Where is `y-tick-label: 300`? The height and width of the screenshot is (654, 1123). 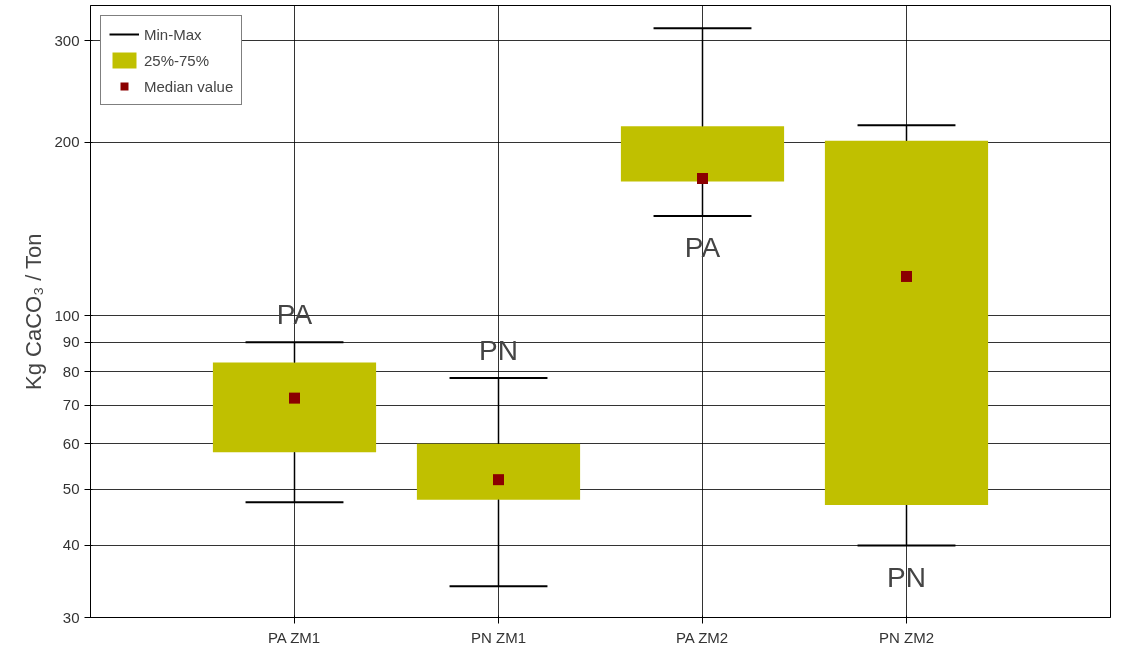
y-tick-label: 300 is located at coordinates (67, 40).